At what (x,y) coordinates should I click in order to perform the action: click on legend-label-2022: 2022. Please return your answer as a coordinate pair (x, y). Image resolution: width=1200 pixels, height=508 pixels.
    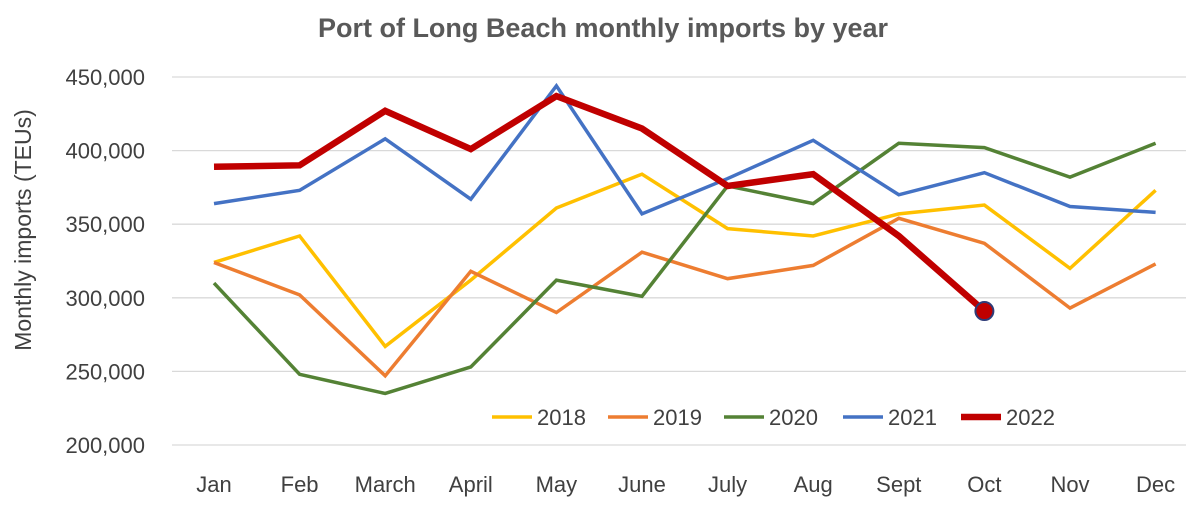
    Looking at the image, I should click on (1030, 417).